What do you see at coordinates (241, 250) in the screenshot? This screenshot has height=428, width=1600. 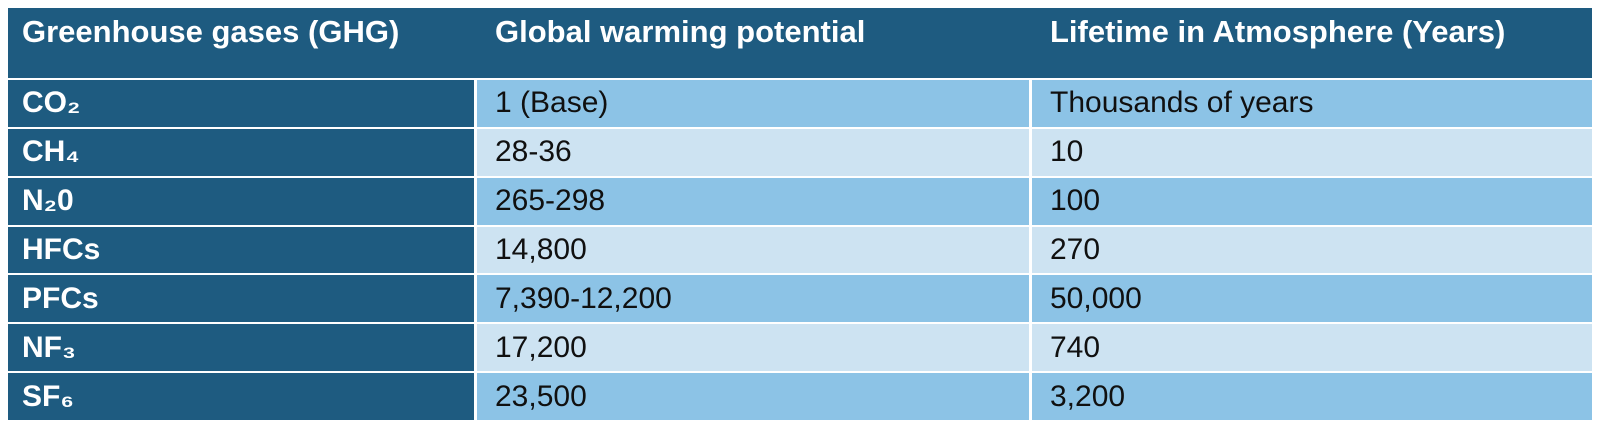 I see `gas-name-cell: HFCs` at bounding box center [241, 250].